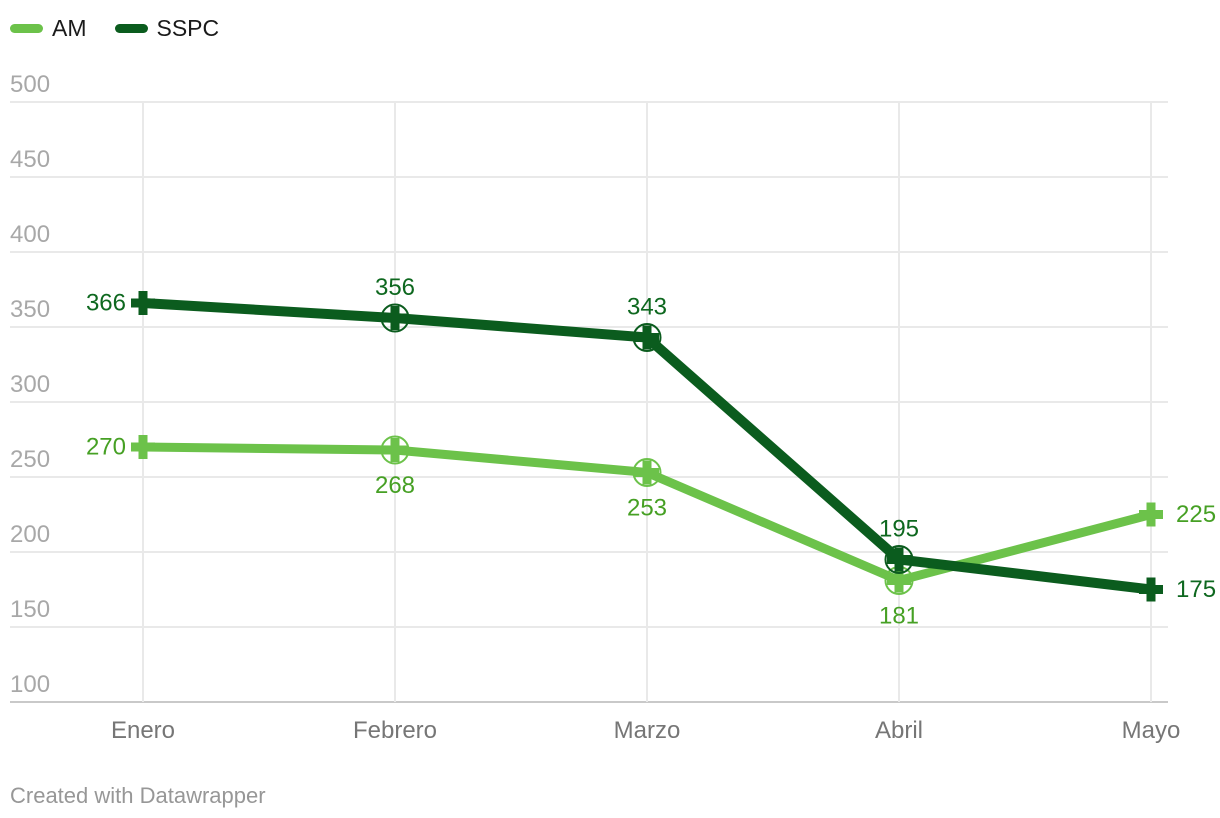  Describe the element at coordinates (30, 384) in the screenshot. I see `y-tick-label: 300` at that location.